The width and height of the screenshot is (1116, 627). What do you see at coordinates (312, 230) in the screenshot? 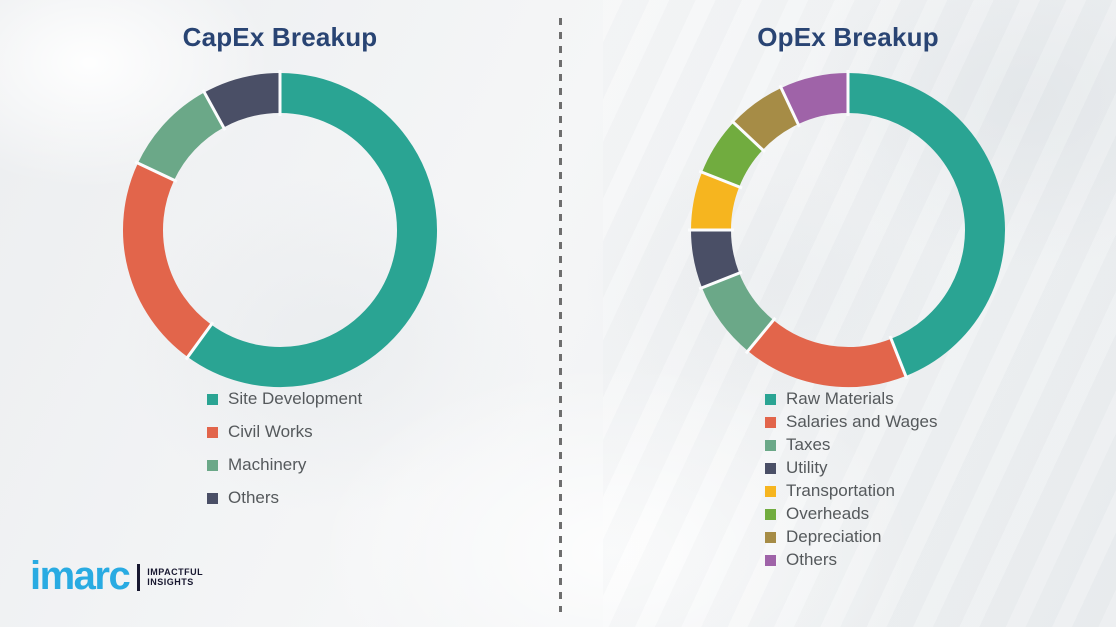
I see `donut-segment-site-development` at bounding box center [312, 230].